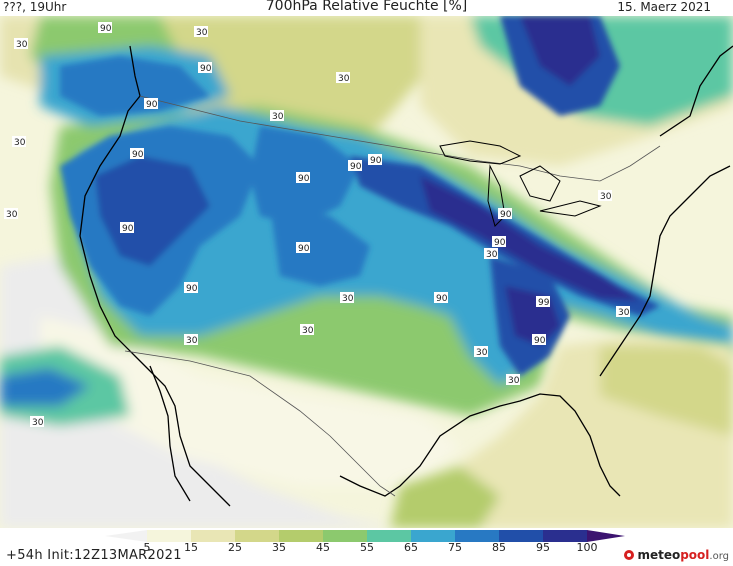  Describe the element at coordinates (126, 536) in the screenshot. I see `colorbar-left-arrow` at that location.